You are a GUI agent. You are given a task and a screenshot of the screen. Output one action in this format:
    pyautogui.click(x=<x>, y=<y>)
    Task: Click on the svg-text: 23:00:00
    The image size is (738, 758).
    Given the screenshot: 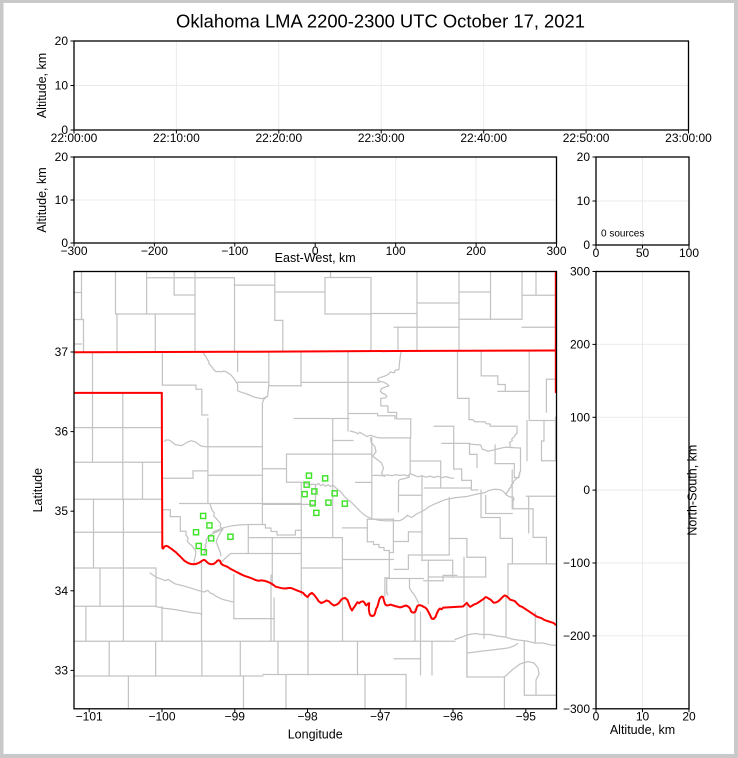 What is the action you would take?
    pyautogui.click(x=688, y=138)
    